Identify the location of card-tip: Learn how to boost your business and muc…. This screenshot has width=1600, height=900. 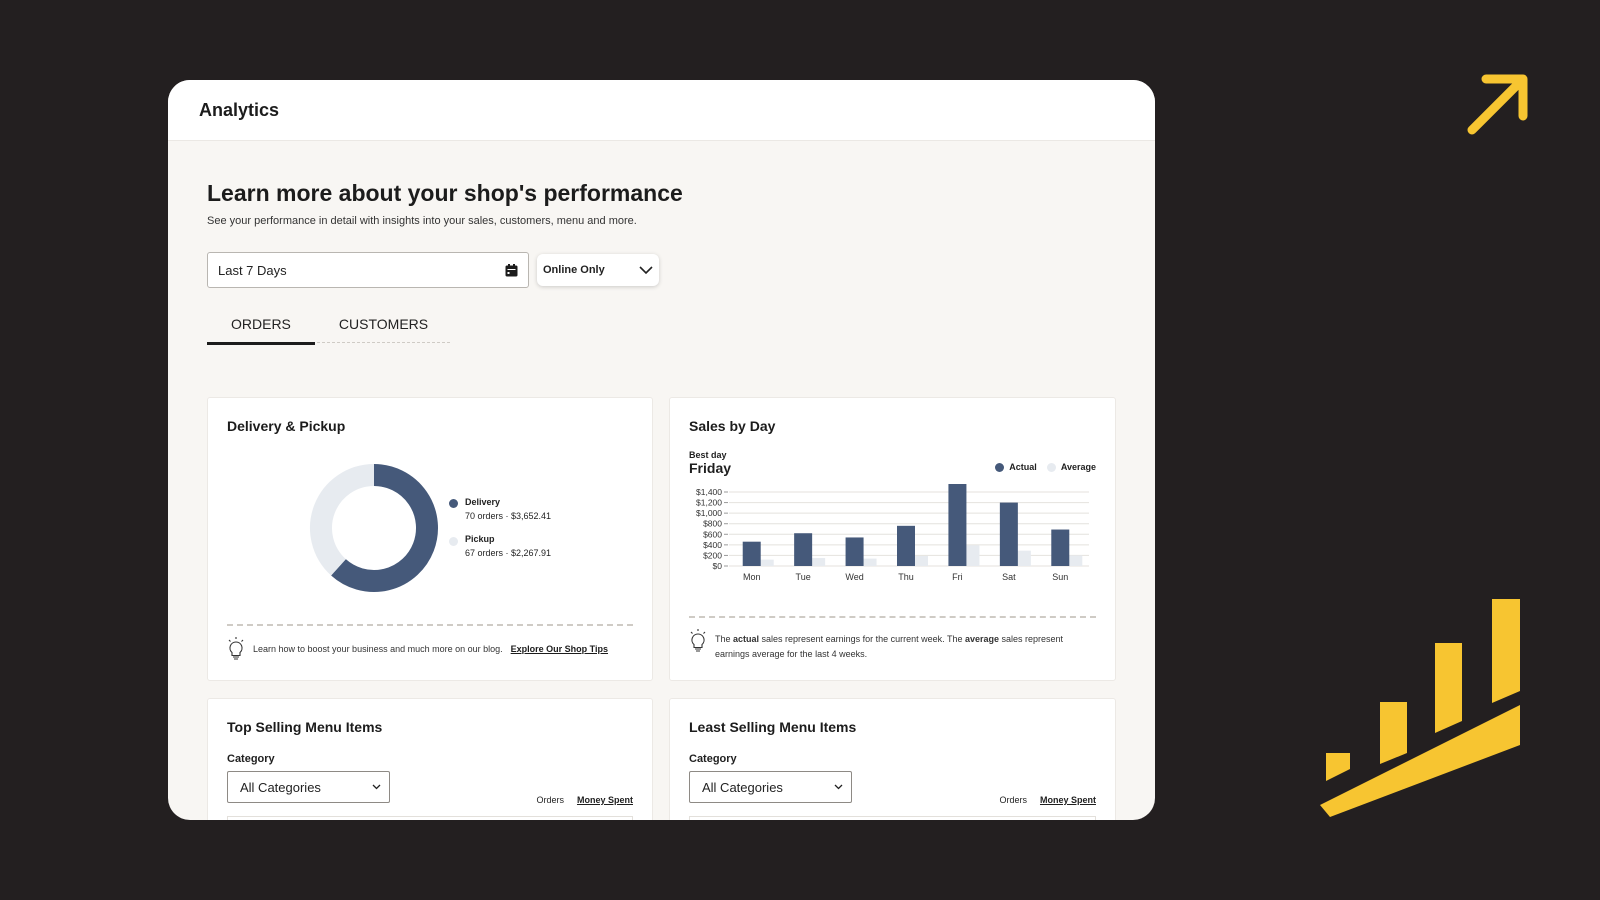
(430, 643).